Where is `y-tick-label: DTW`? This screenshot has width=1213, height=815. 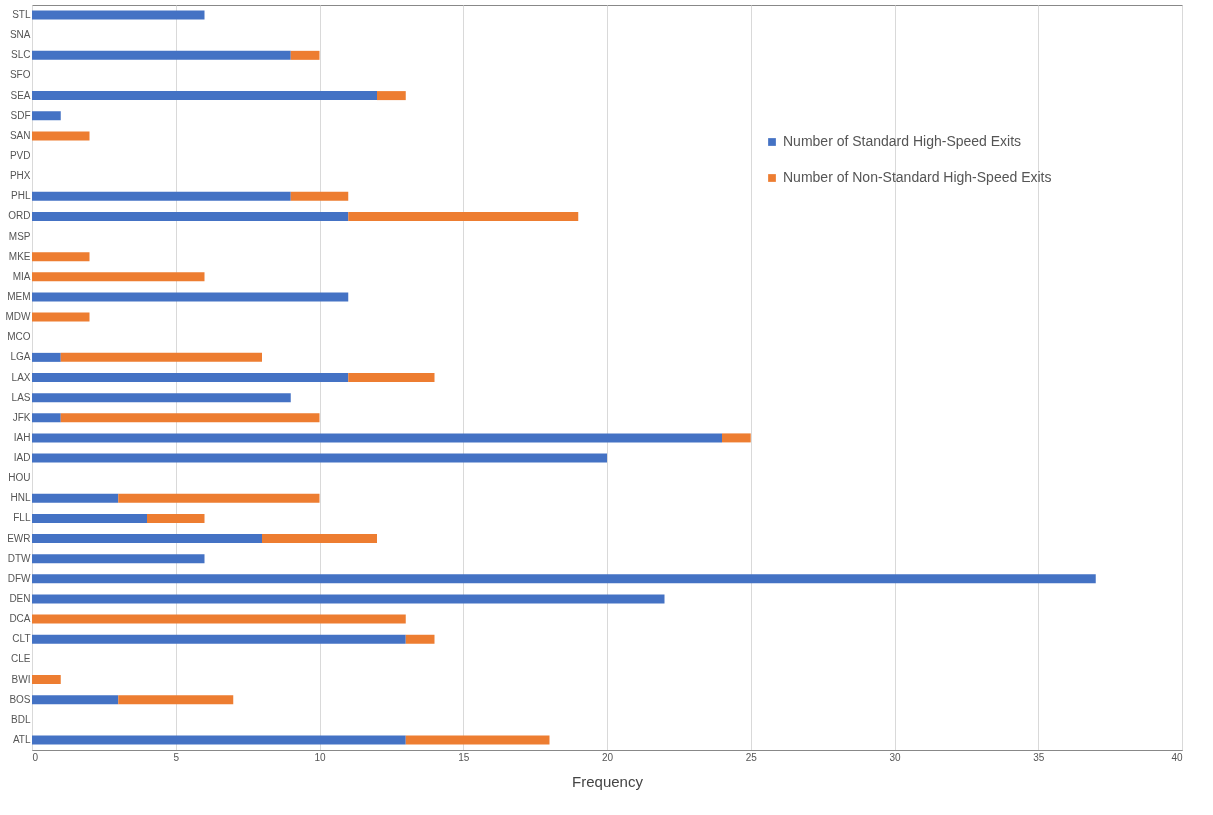
y-tick-label: DTW is located at coordinates (19, 558).